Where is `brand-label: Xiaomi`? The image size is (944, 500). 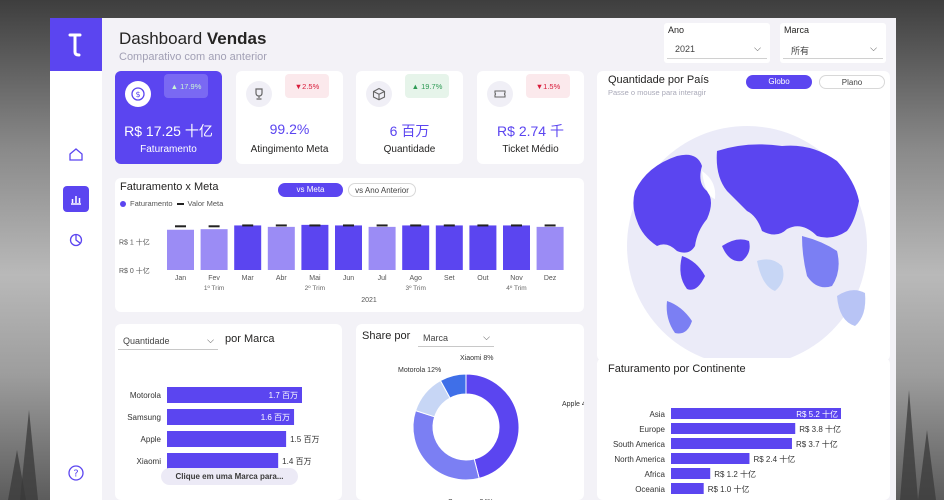
brand-label: Xiaomi is located at coordinates (149, 461).